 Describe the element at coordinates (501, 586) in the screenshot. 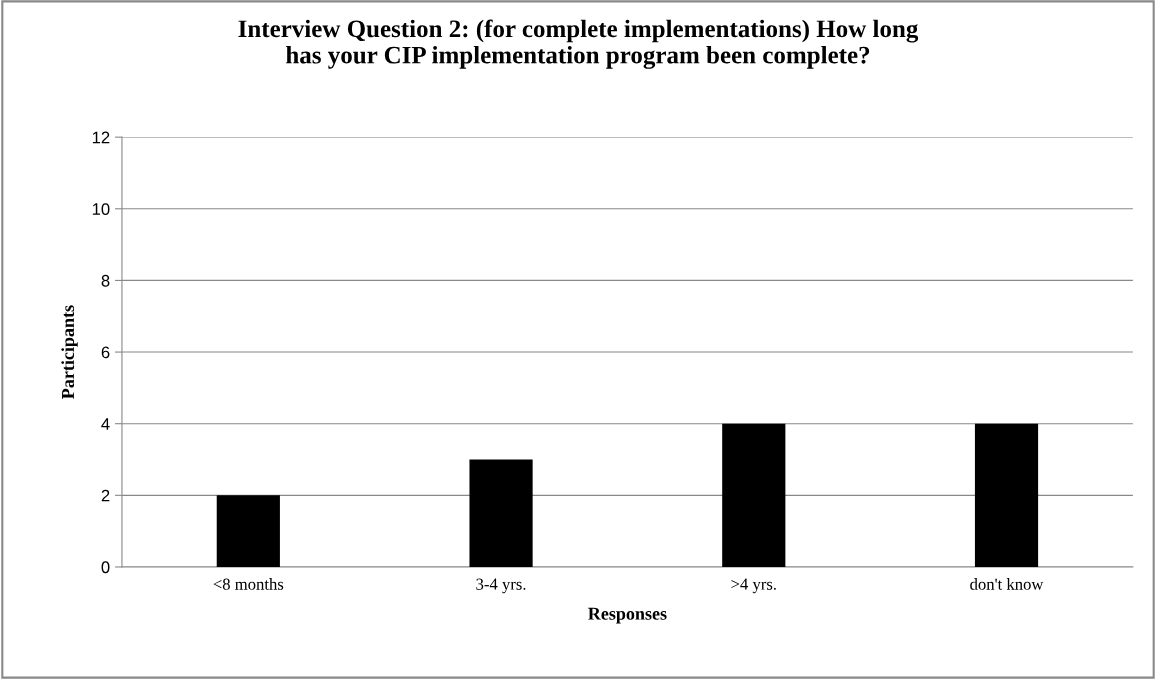

I see `x-tick-label: 3-4 yrs.` at that location.